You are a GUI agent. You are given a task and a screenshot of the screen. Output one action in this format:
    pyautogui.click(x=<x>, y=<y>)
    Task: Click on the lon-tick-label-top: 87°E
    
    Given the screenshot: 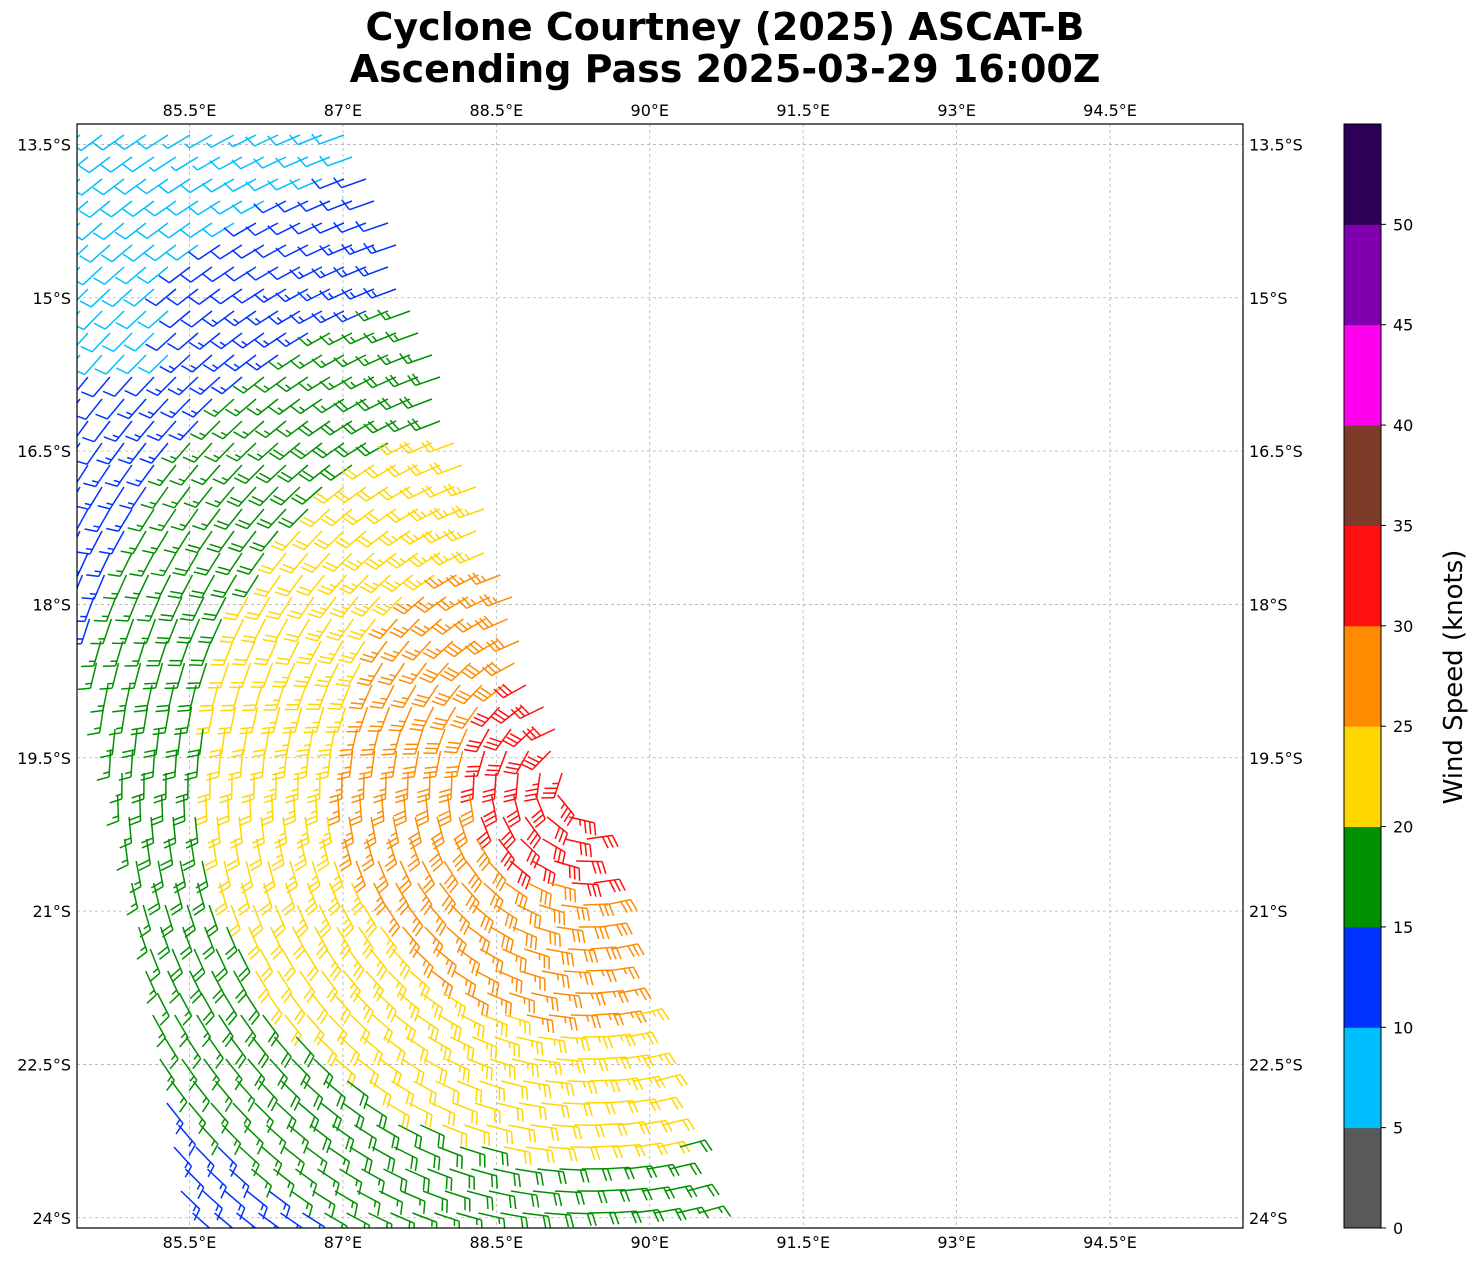 What is the action you would take?
    pyautogui.click(x=343, y=110)
    